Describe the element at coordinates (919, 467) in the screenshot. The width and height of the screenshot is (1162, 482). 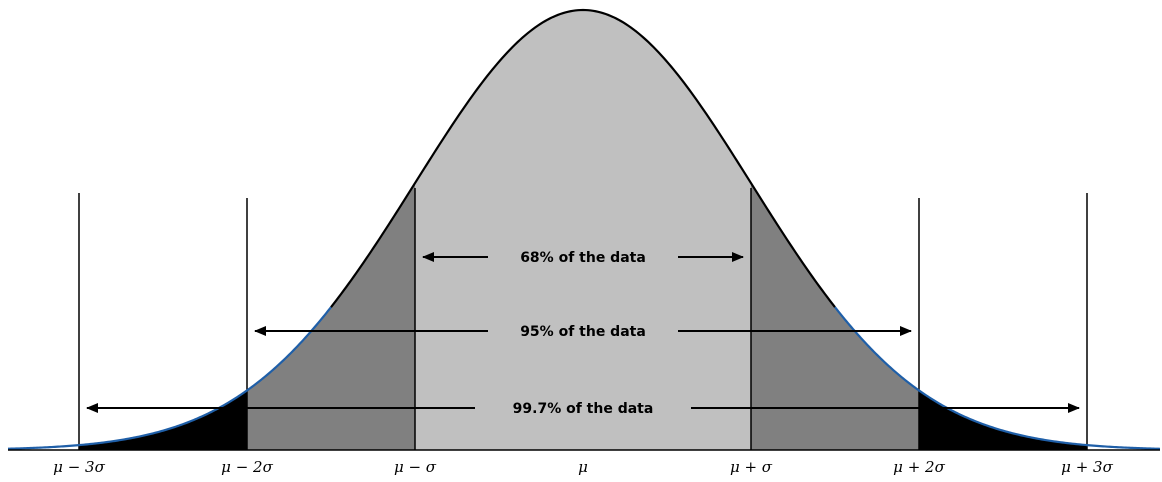
I see `tick-label: μ + 2σ` at that location.